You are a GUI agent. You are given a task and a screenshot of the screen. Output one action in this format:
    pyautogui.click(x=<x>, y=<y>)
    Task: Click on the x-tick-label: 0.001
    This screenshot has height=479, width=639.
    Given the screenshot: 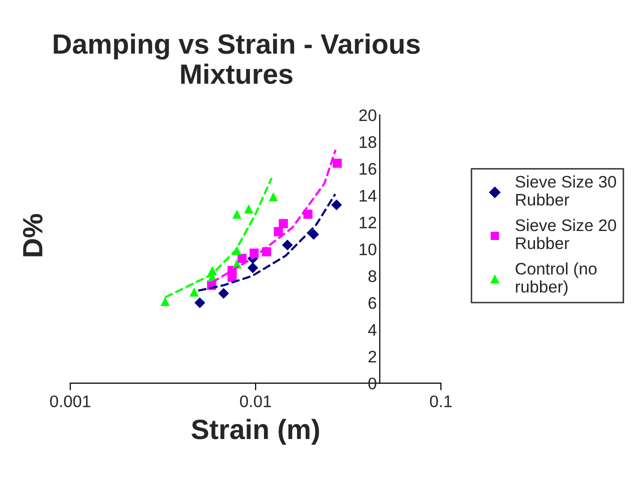 What is the action you would take?
    pyautogui.click(x=70, y=401)
    